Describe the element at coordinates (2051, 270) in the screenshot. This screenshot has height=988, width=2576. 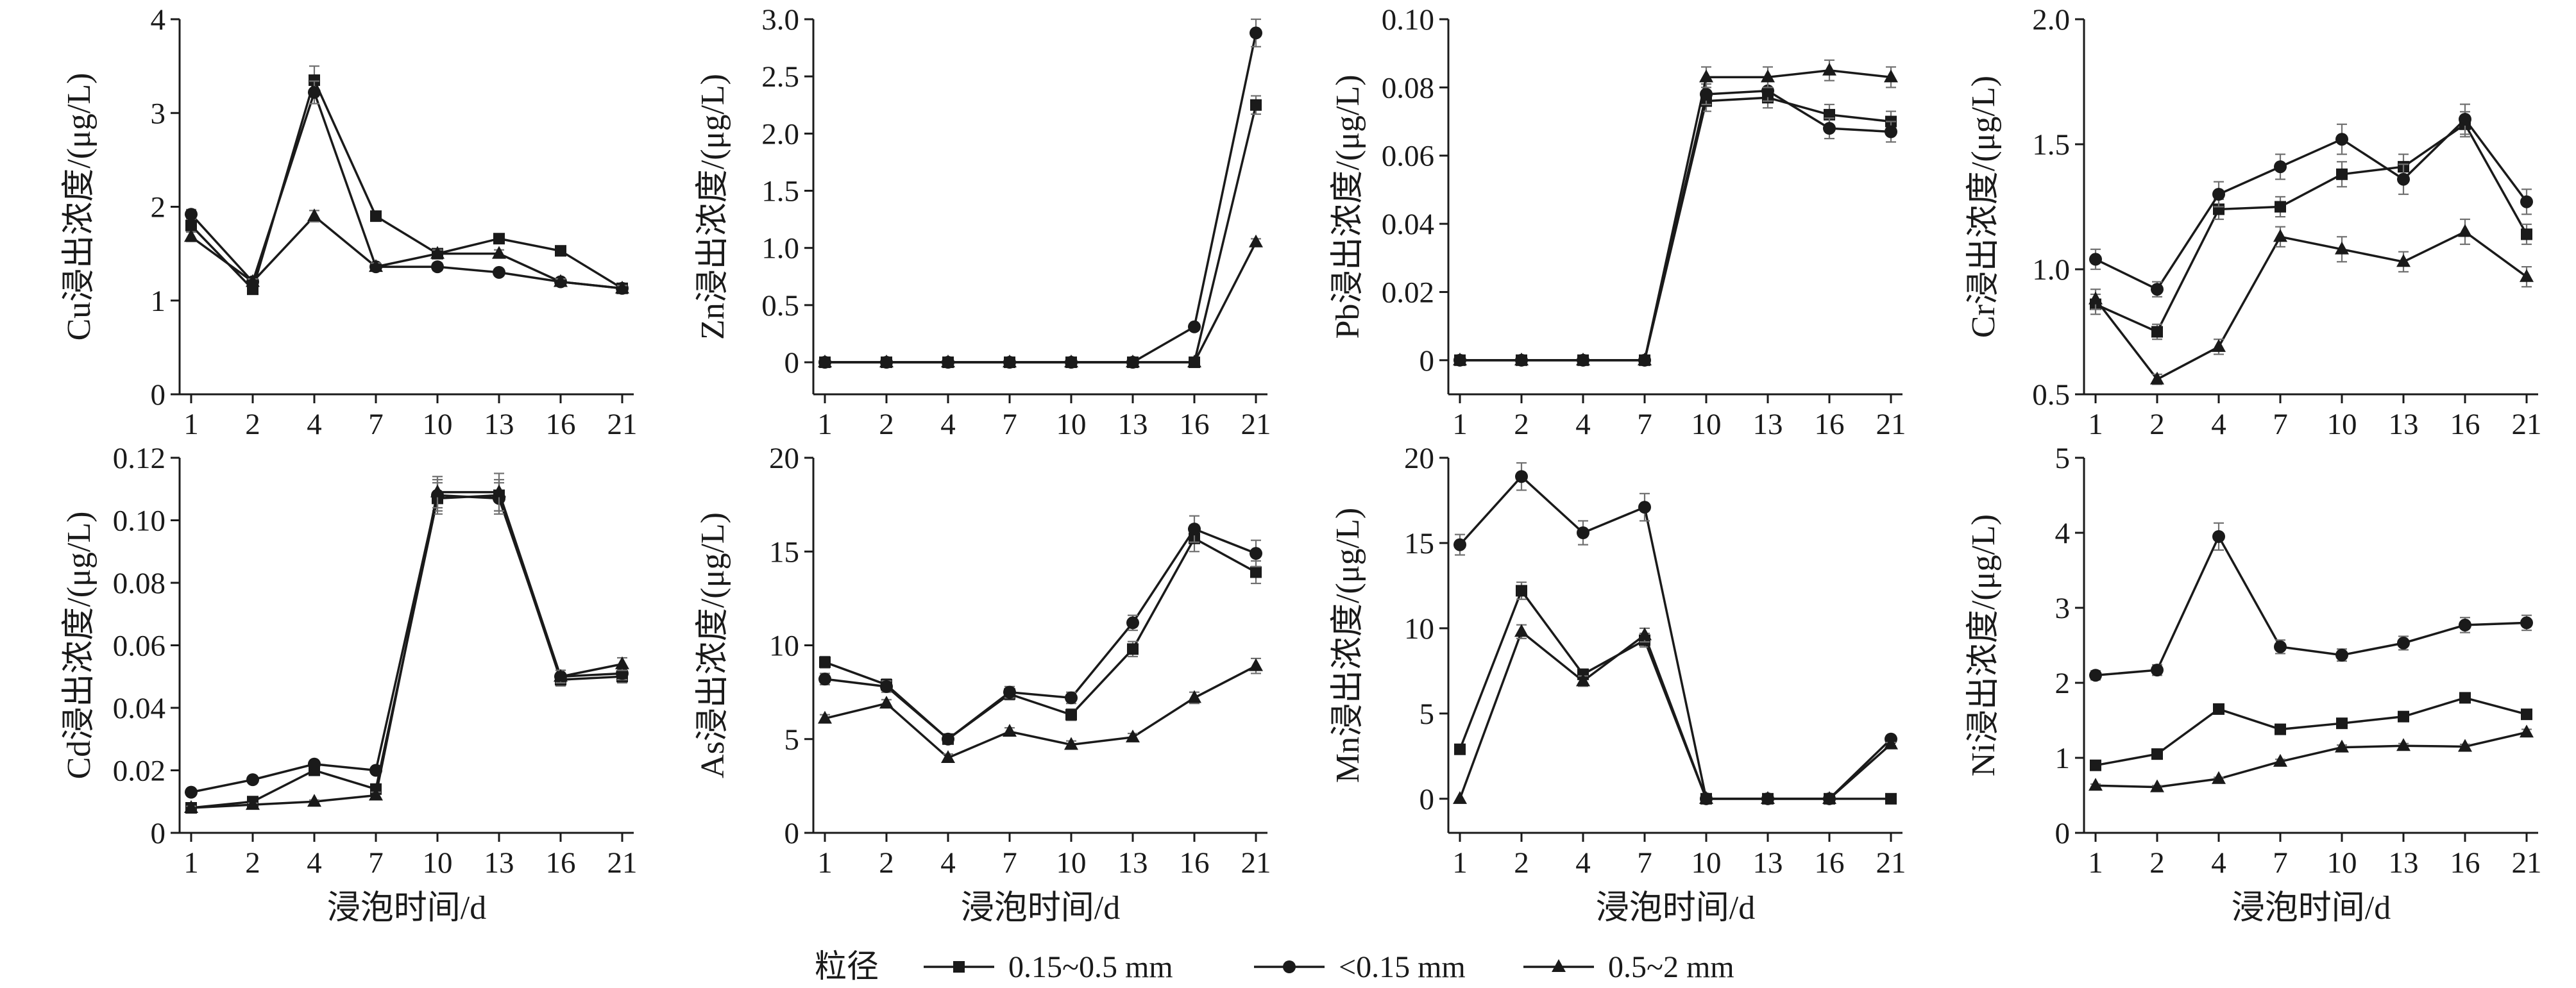
I see `y-tick-label: 1.0` at that location.